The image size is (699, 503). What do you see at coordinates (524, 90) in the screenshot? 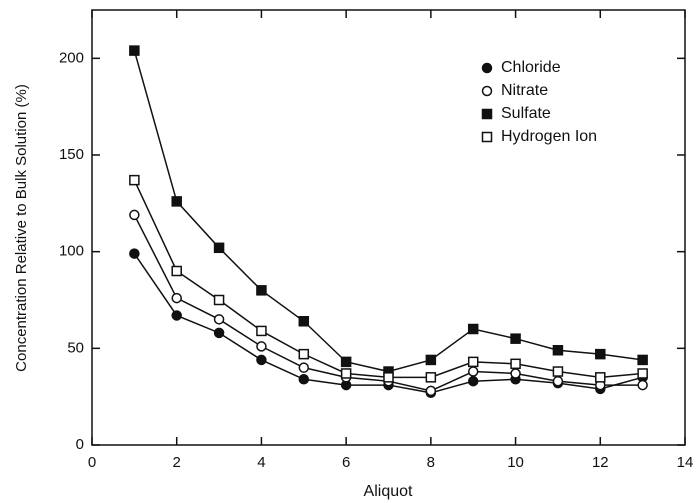
I see `legend-label: Nitrate` at bounding box center [524, 90].